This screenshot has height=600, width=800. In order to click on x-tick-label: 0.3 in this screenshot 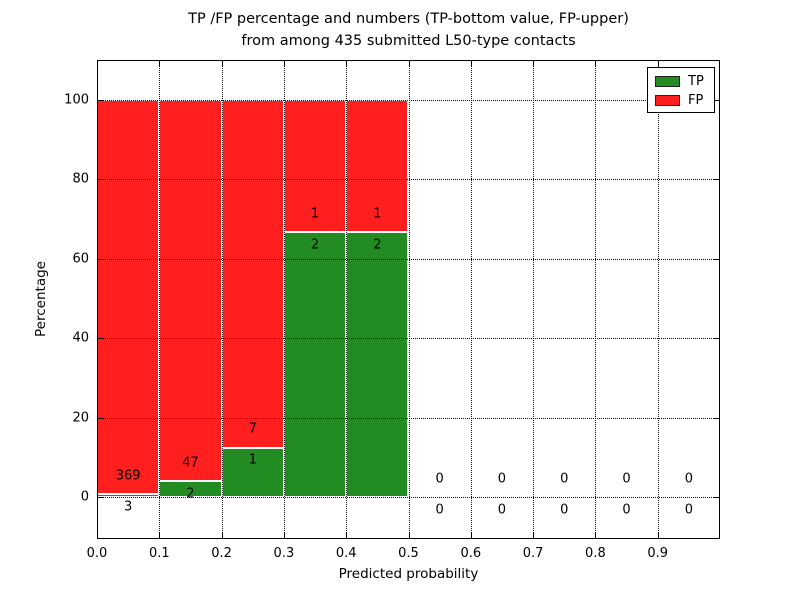, I will do `click(284, 553)`.